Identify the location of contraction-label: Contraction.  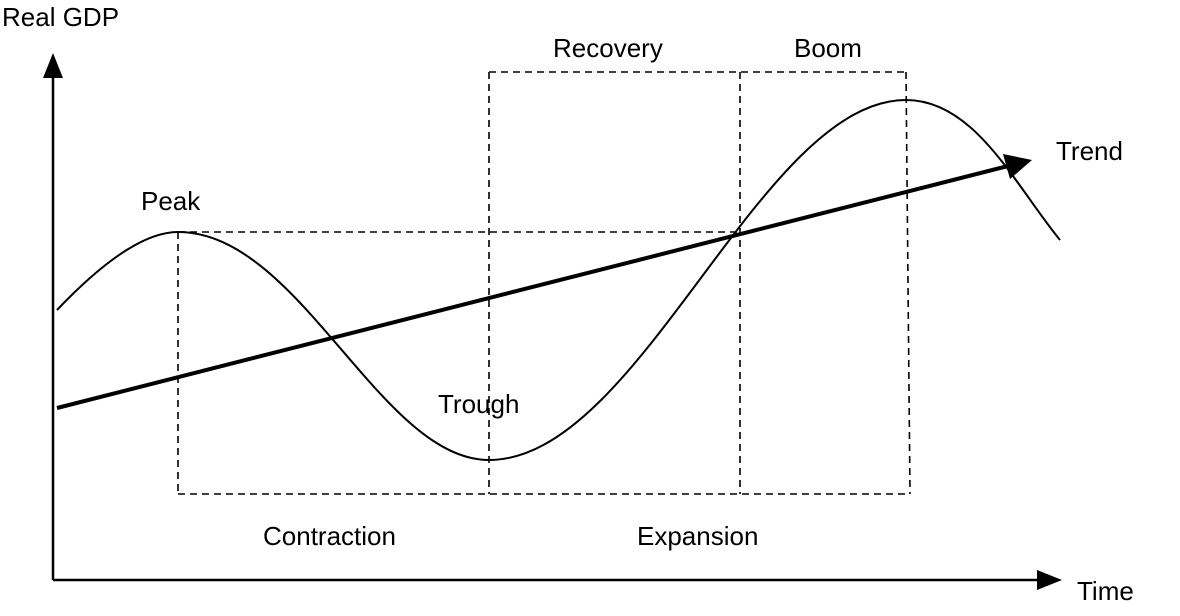
(329, 536).